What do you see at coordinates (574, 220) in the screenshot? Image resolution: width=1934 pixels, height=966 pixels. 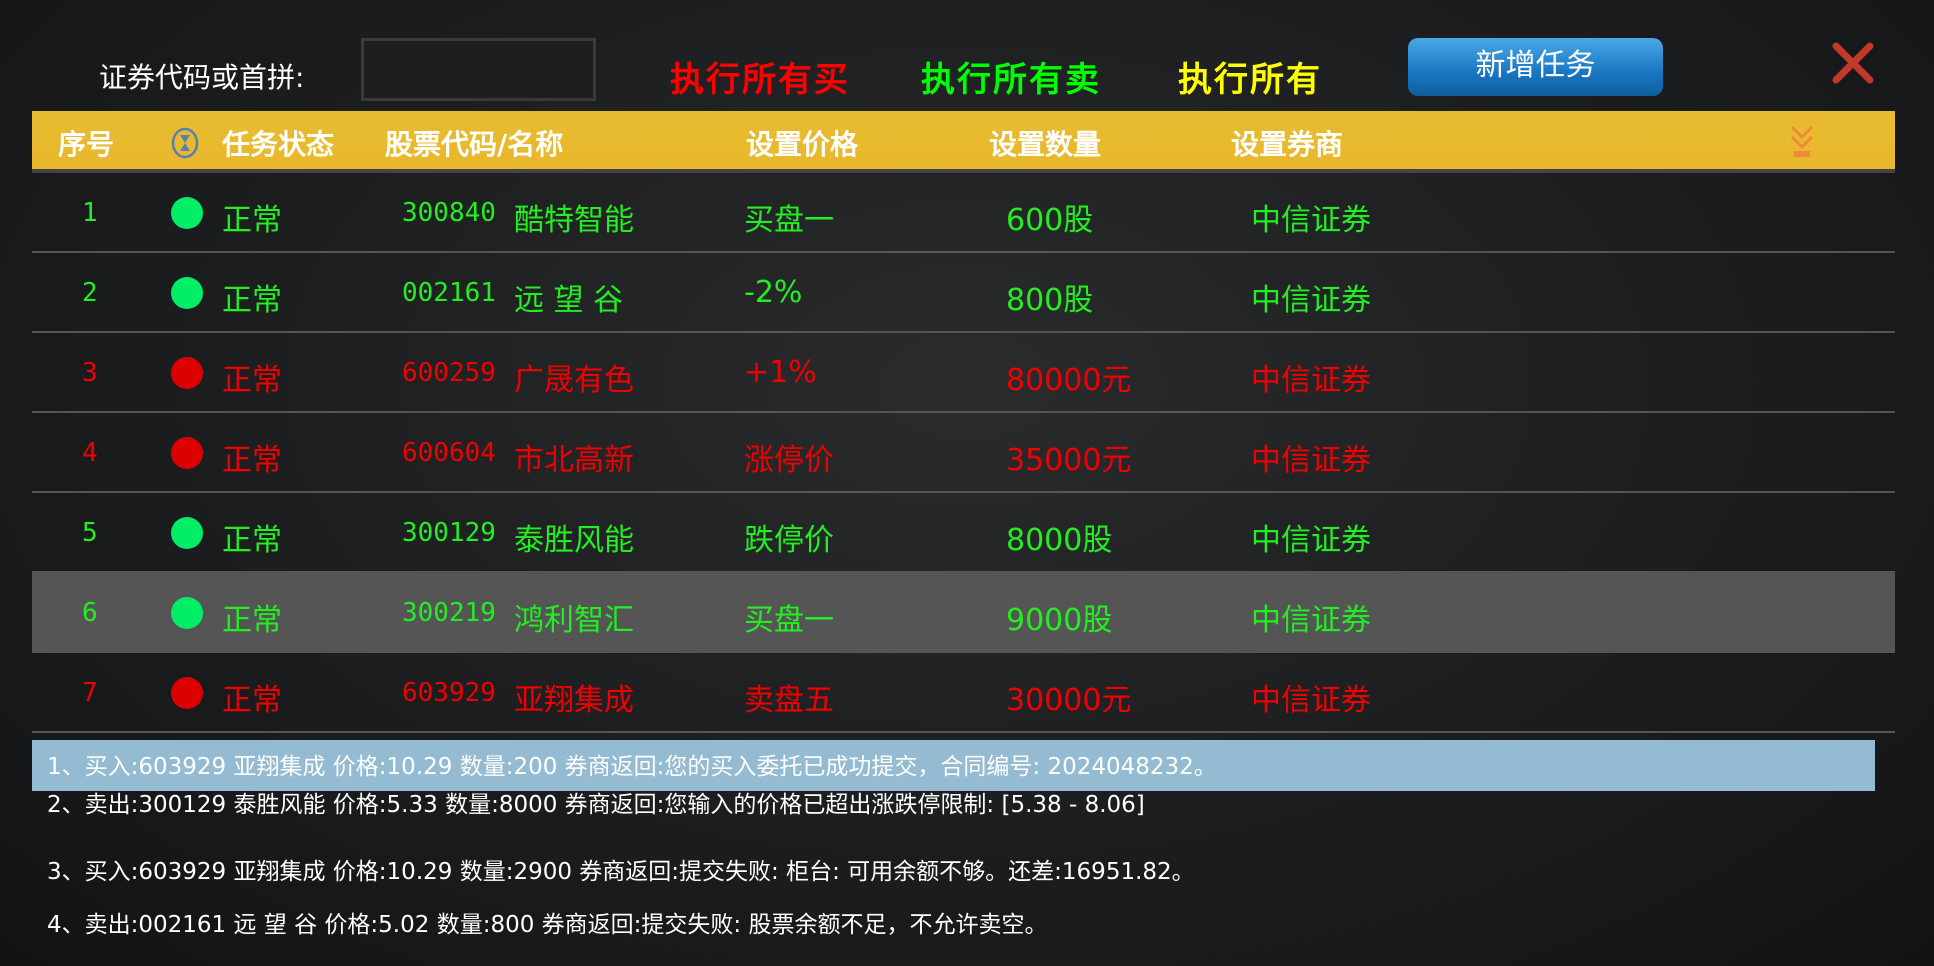 I see `stock-name: 酷特智能` at bounding box center [574, 220].